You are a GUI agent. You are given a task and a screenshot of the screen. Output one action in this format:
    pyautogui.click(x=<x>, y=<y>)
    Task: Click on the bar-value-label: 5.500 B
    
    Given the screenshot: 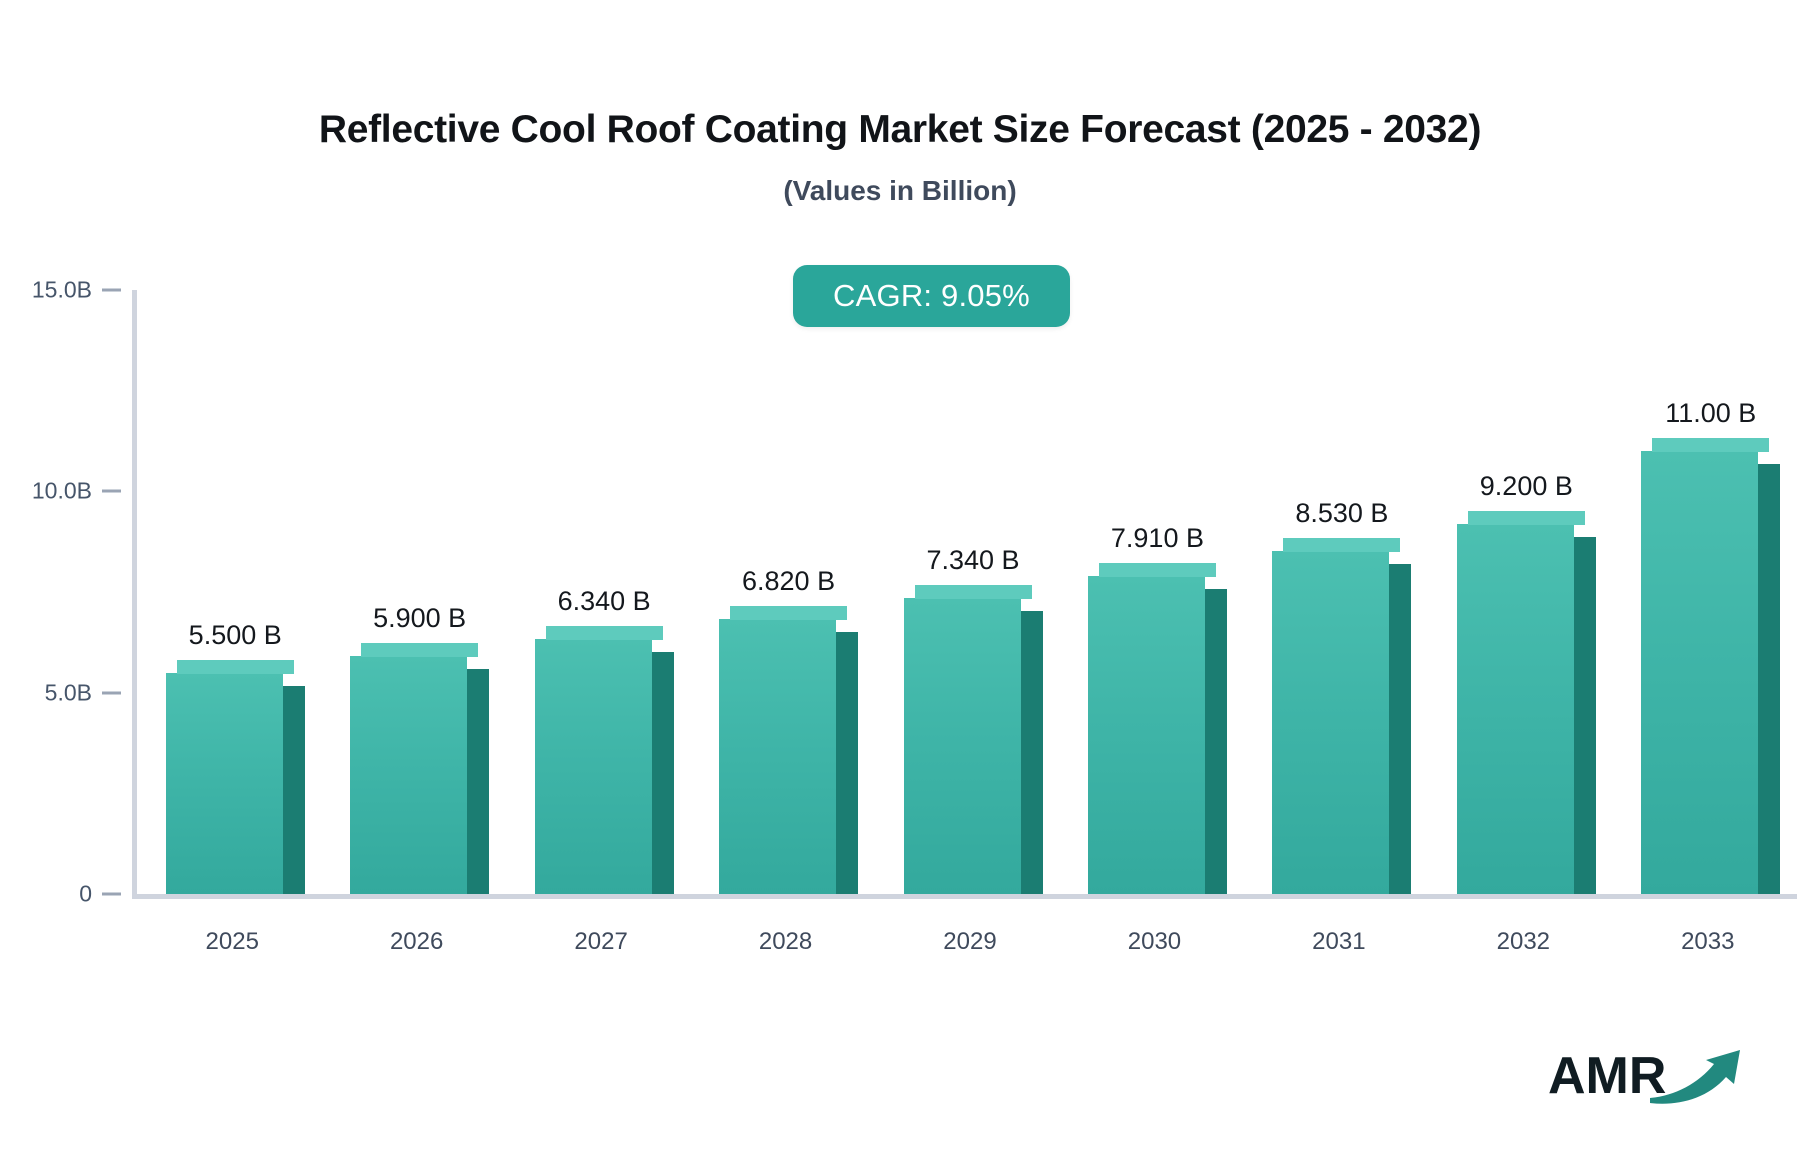 What is the action you would take?
    pyautogui.click(x=235, y=634)
    